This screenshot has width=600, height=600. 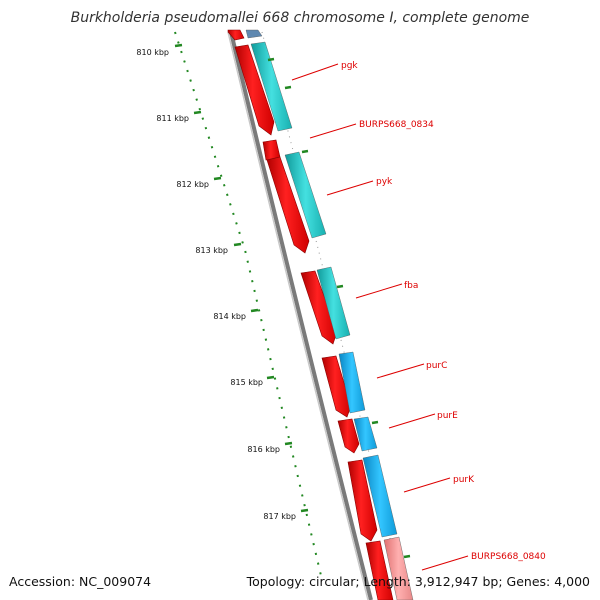 What do you see at coordinates (348, 436) in the screenshot?
I see `gene-feature-purE` at bounding box center [348, 436].